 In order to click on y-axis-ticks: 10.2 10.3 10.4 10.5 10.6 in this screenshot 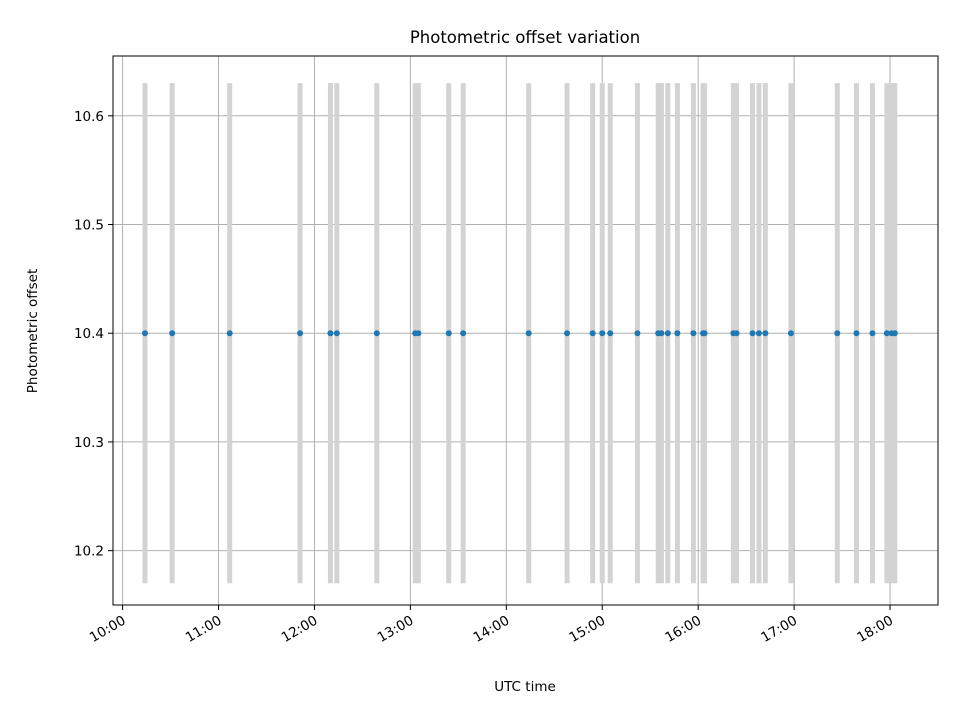, I will do `click(93, 334)`.